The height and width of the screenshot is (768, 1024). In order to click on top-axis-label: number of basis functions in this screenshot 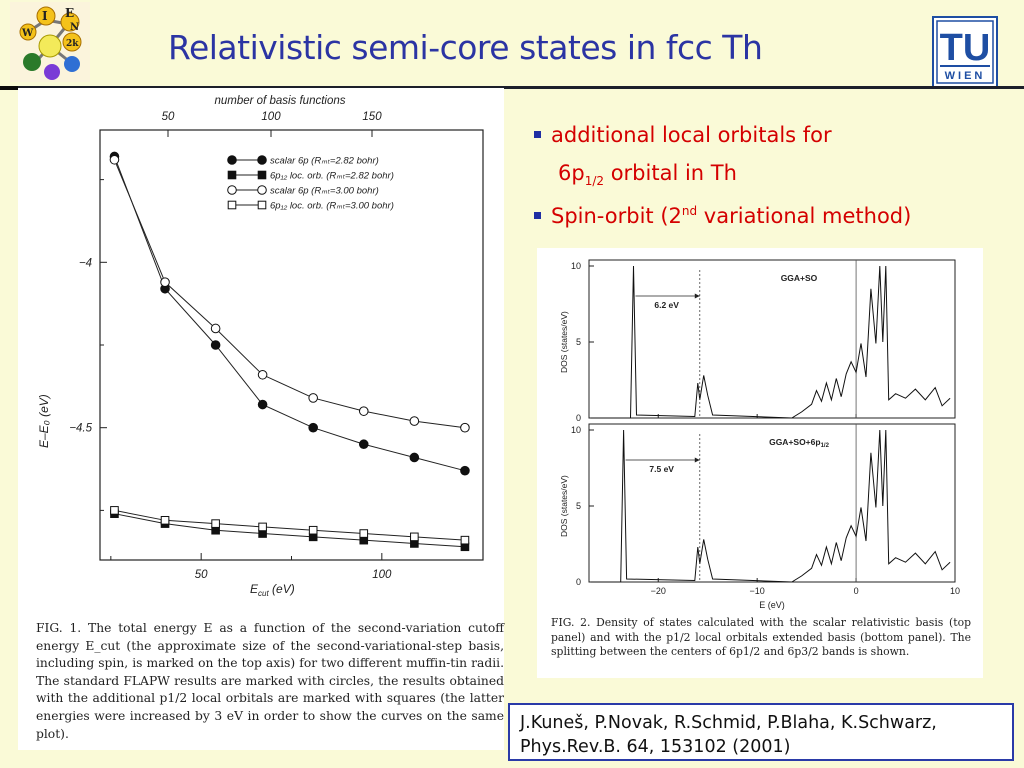, I will do `click(279, 101)`.